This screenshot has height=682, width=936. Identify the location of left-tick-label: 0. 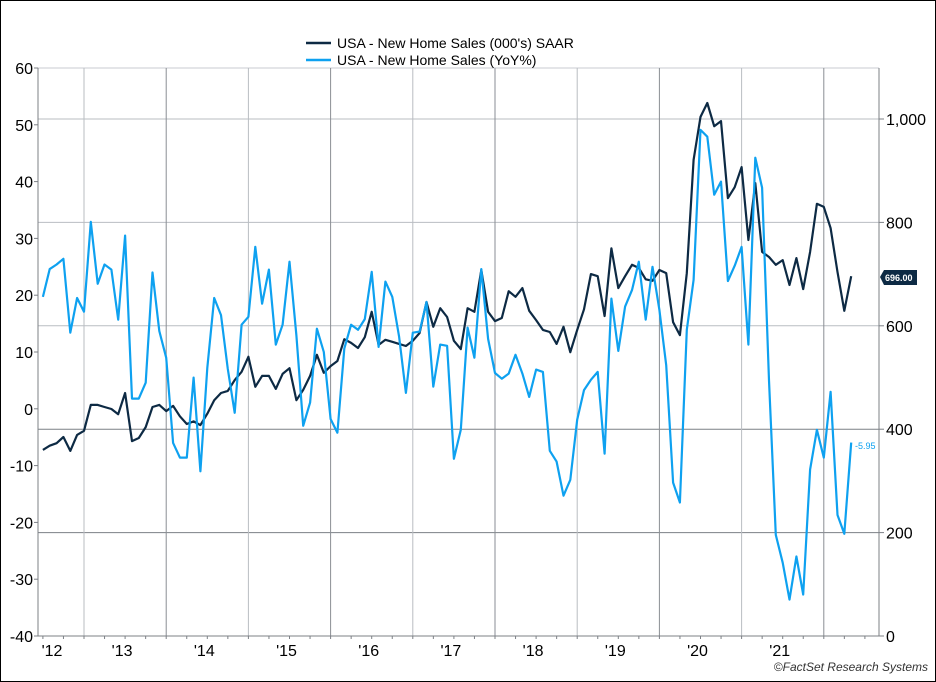
(28, 410).